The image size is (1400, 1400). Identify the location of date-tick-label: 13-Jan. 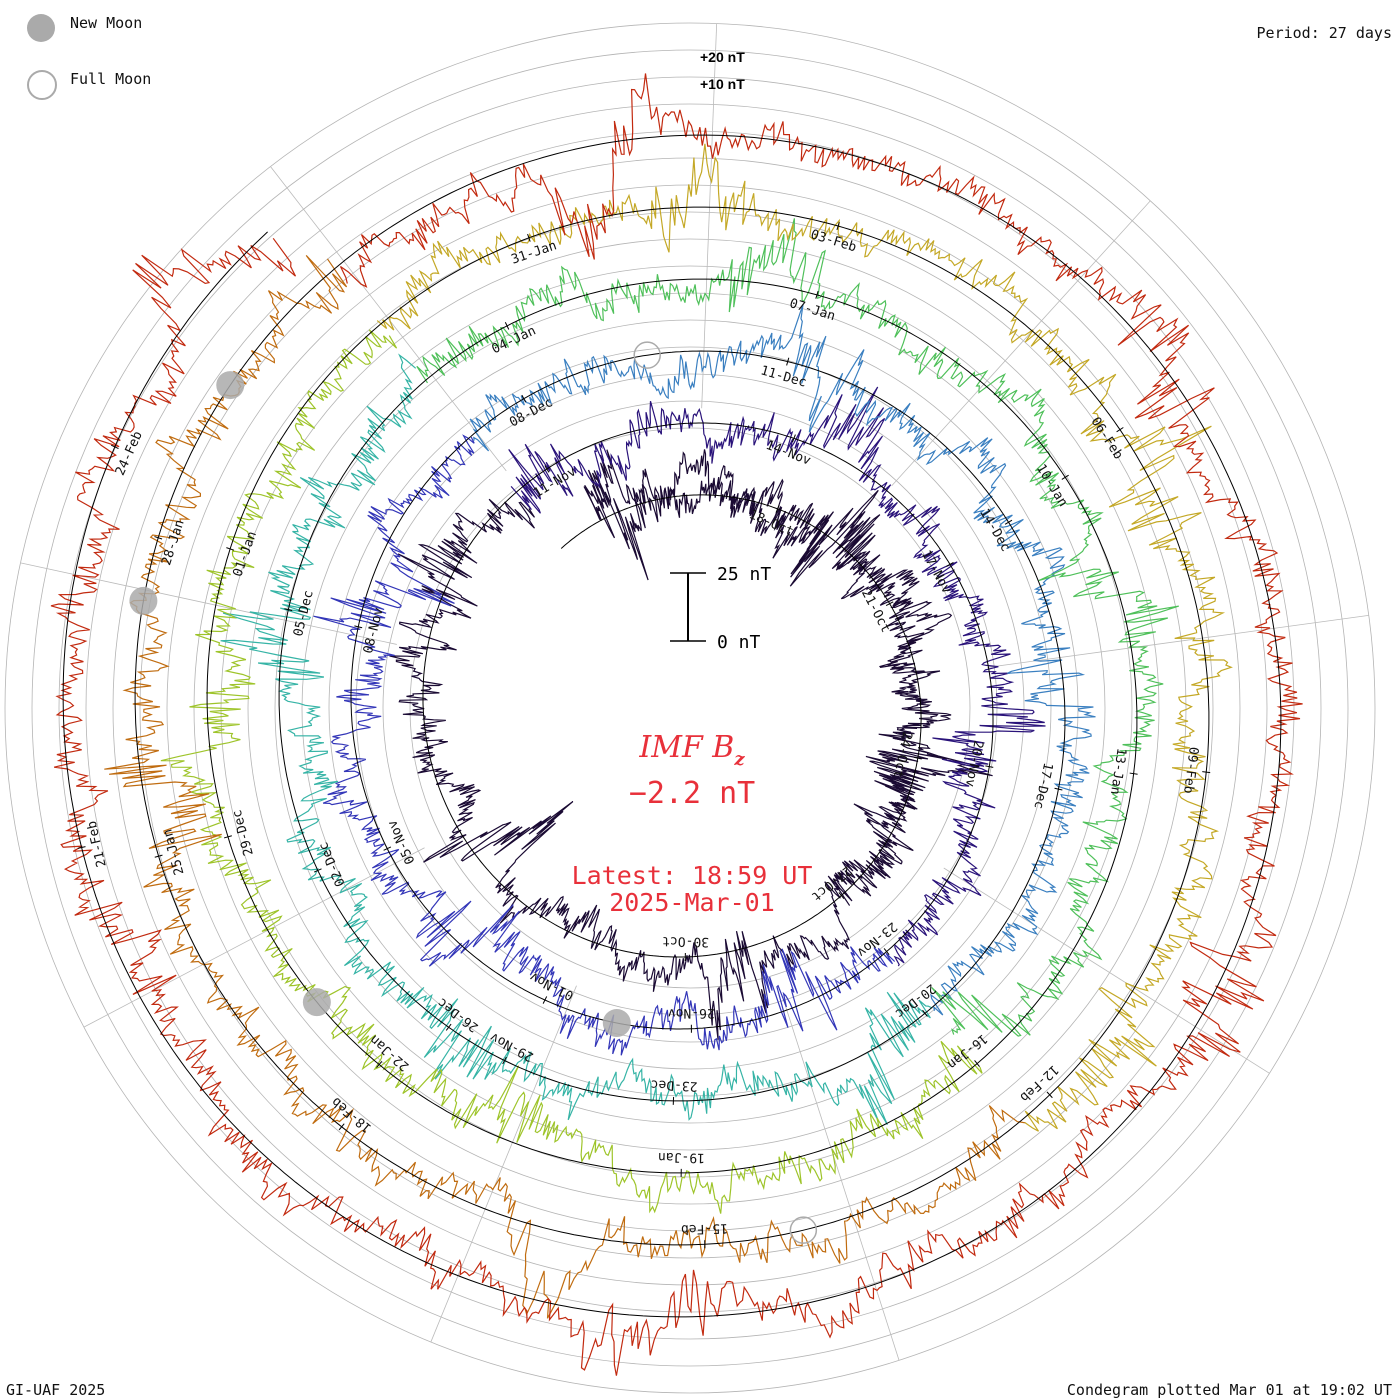
(1118, 771).